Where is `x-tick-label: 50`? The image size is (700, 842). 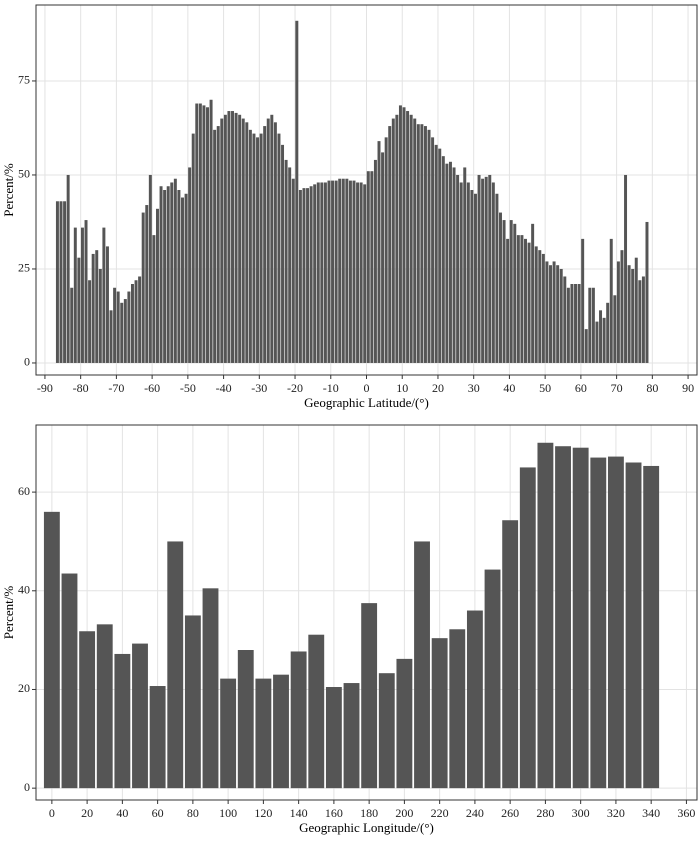
x-tick-label: 50 is located at coordinates (545, 388).